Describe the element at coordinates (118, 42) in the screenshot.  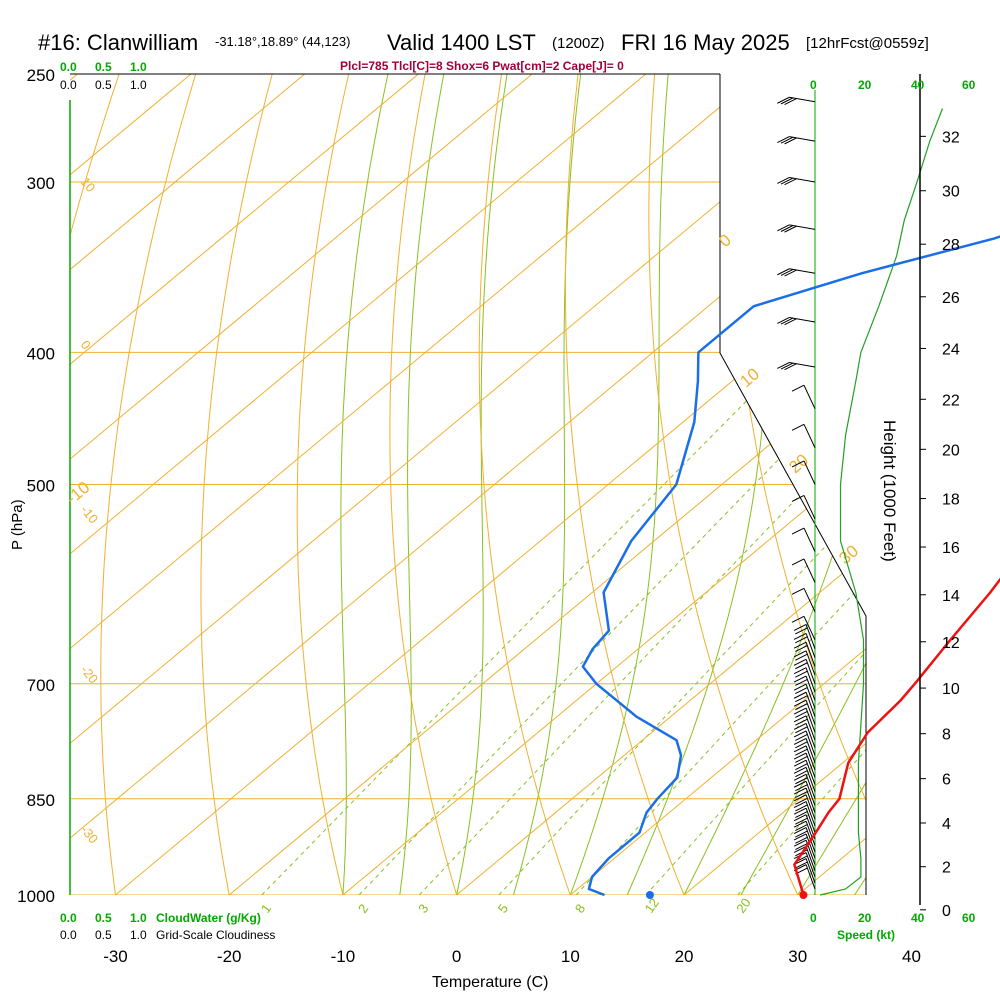
I see `chart-title: #16: Clanwilliam` at that location.